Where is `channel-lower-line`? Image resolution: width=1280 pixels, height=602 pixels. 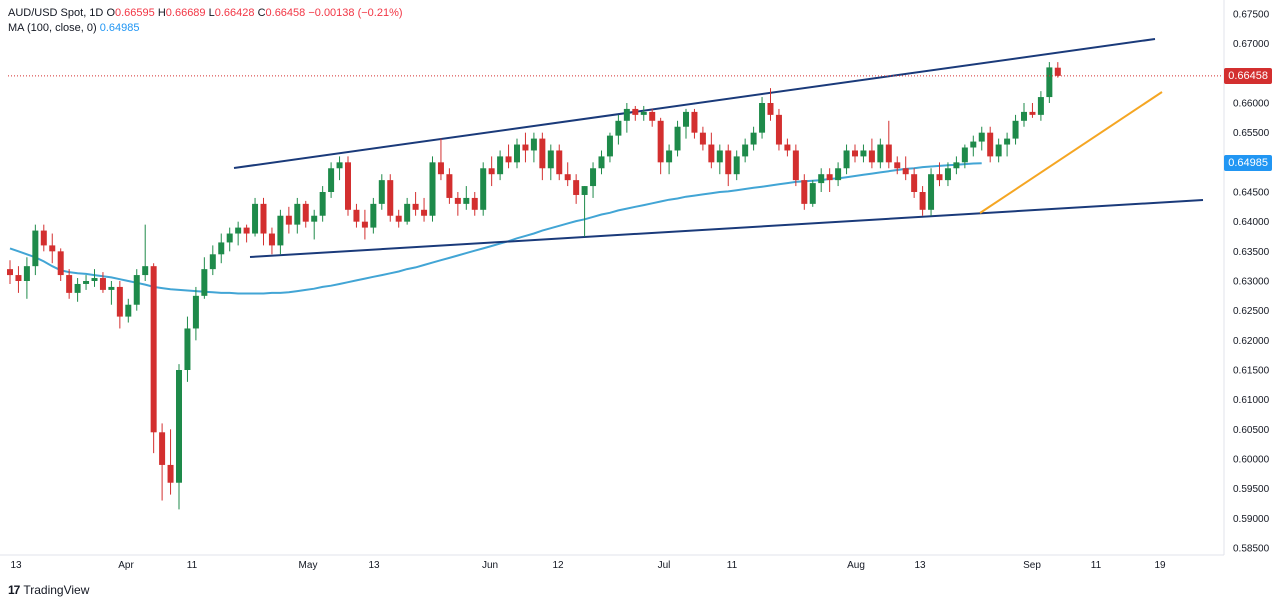 channel-lower-line is located at coordinates (726, 228).